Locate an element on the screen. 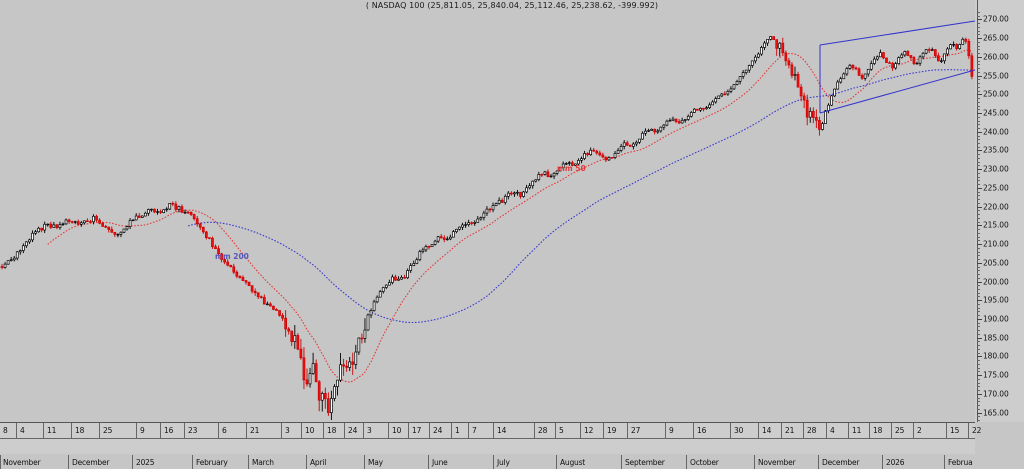 The image size is (1024, 469). month-label: September is located at coordinates (645, 462).